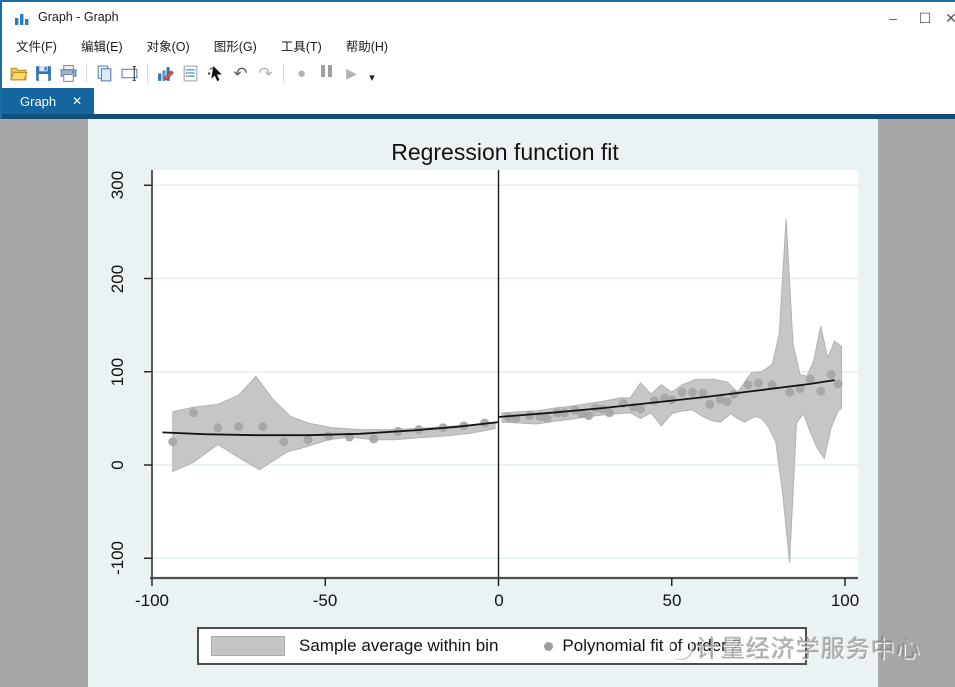  What do you see at coordinates (330, 429) in the screenshot?
I see `fit-line-left` at bounding box center [330, 429].